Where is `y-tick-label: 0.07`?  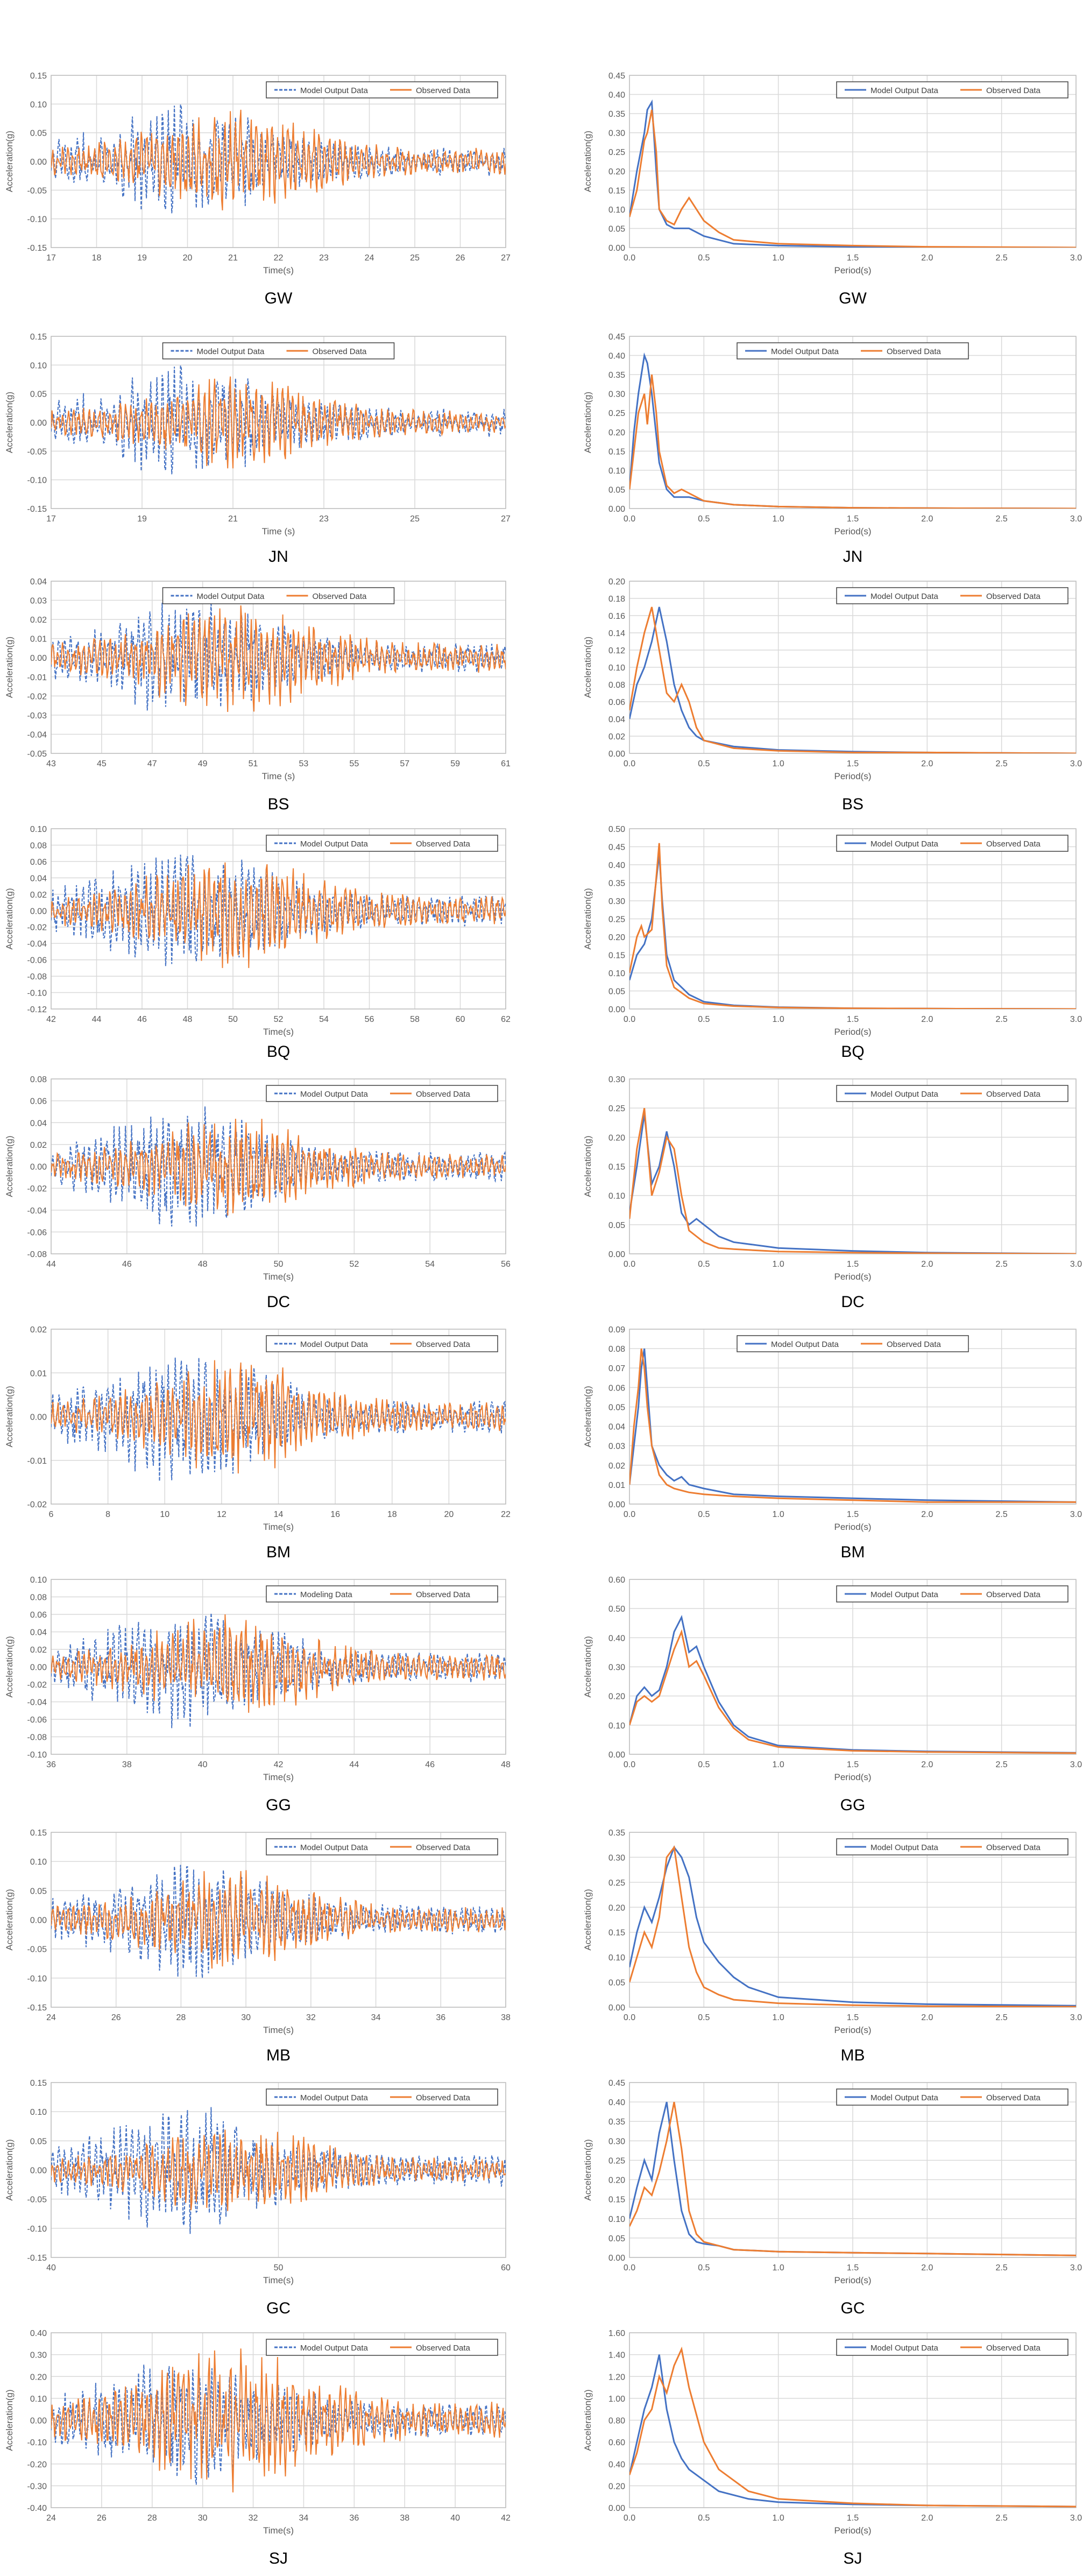 y-tick-label: 0.07 is located at coordinates (616, 1368).